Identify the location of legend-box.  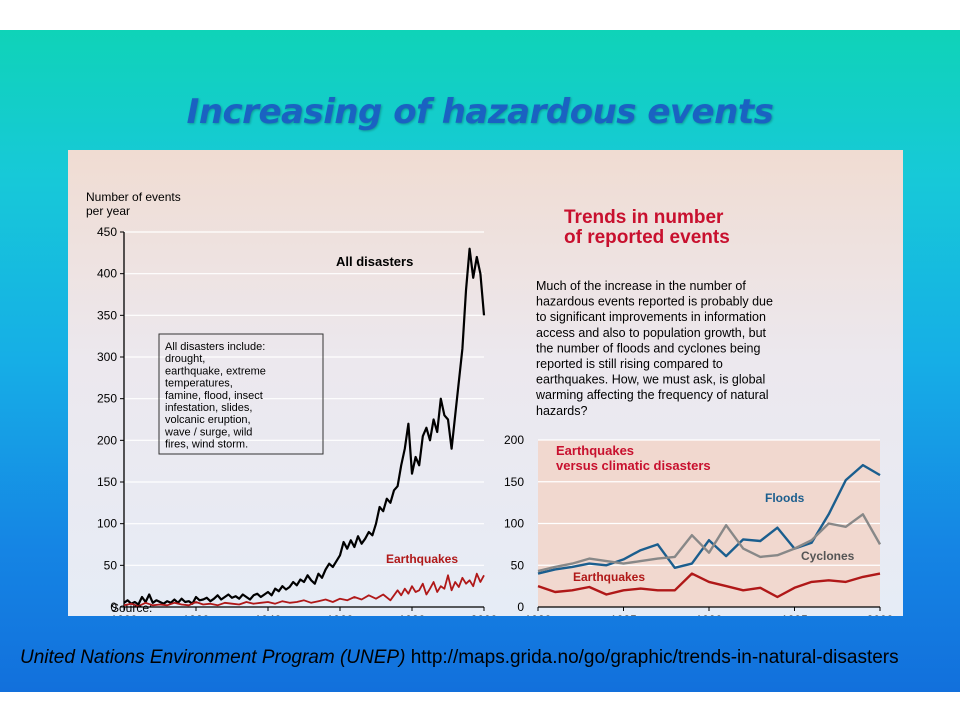
(241, 394).